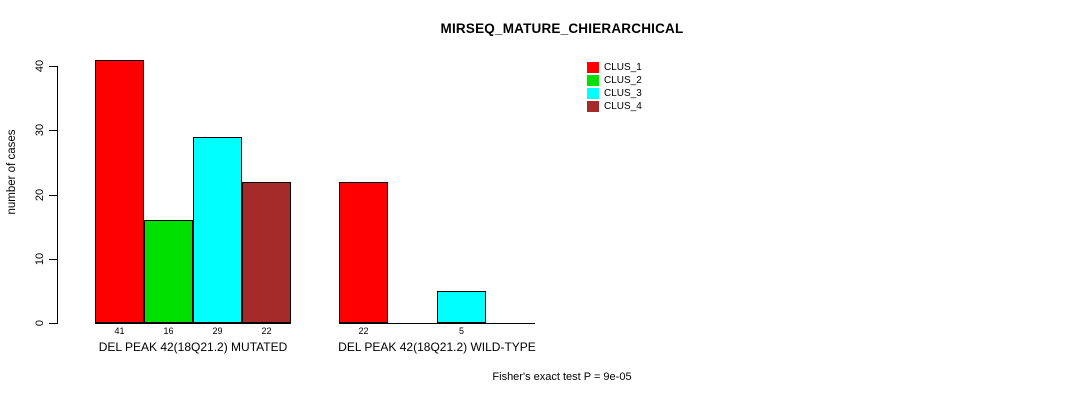  I want to click on bar-clus_1-group1, so click(119, 191).